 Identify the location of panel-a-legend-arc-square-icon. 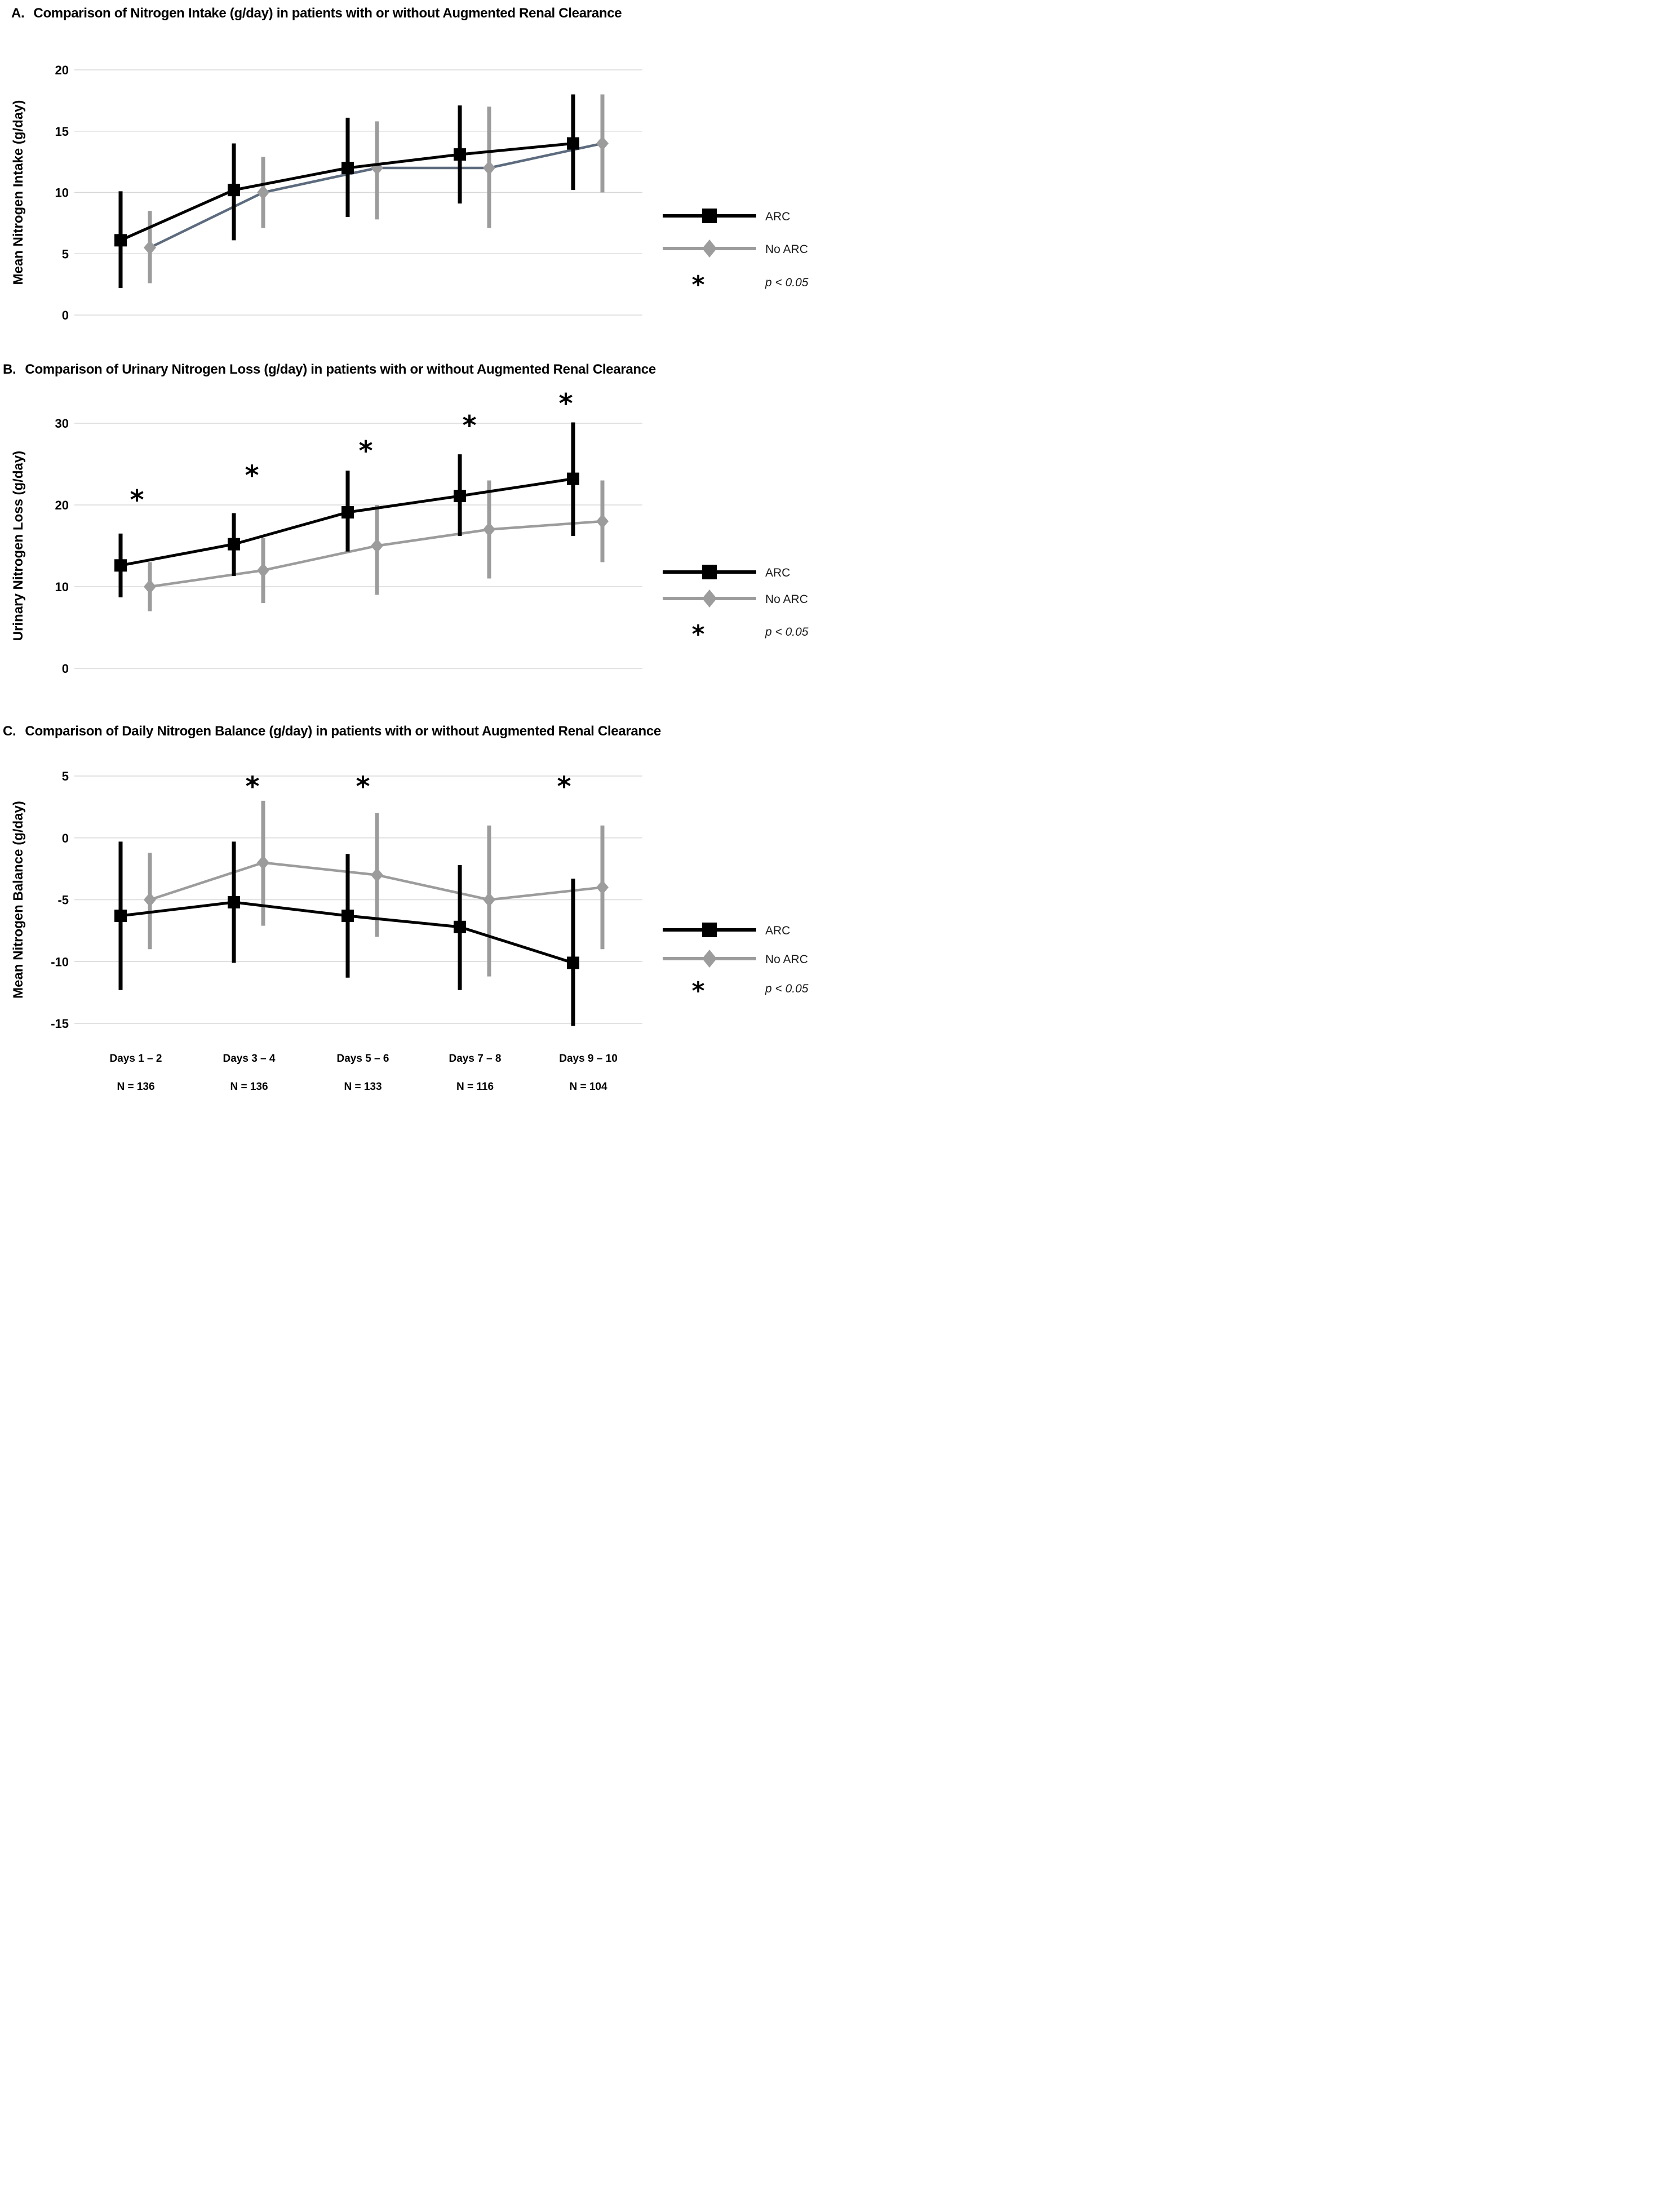
(709, 216).